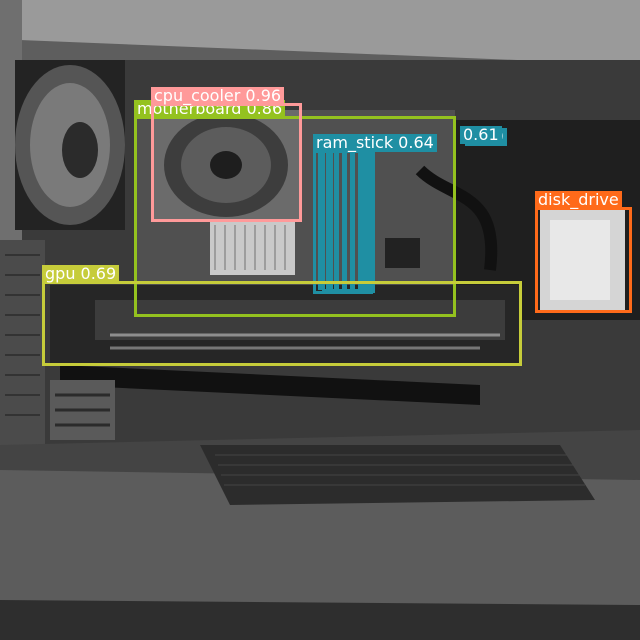 The width and height of the screenshot is (640, 640). I want to click on gpu-label: gpu 0.69, so click(81, 274).